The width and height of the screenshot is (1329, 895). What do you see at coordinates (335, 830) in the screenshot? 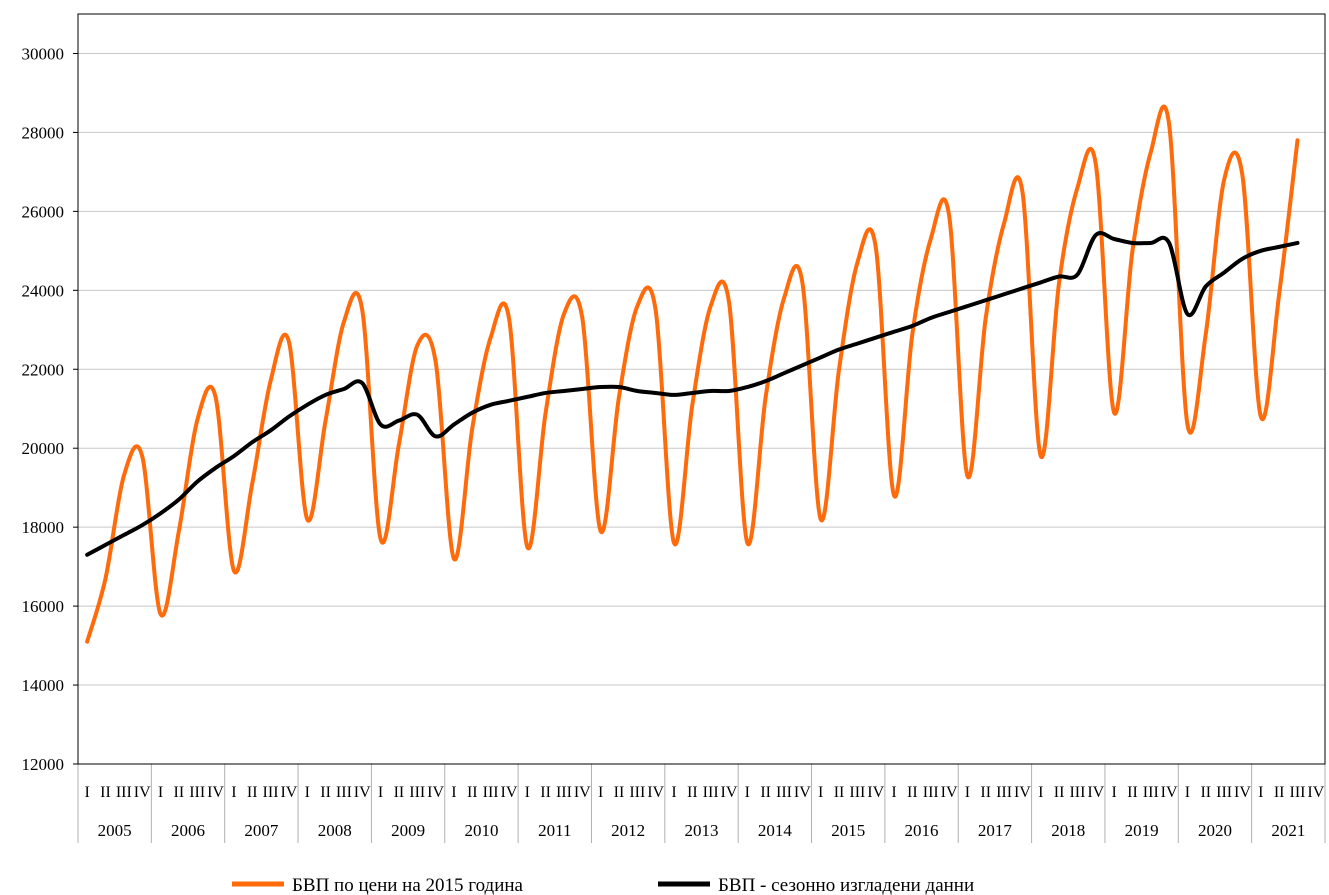
I see `year-tick-label: 2008` at bounding box center [335, 830].